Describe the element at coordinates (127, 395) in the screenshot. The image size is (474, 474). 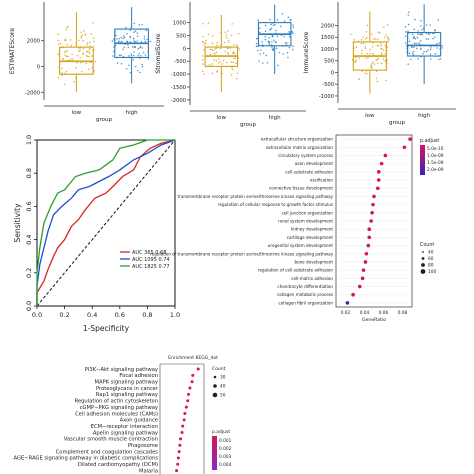
I see `pathway-label: Rap1 signaling pathway` at that location.